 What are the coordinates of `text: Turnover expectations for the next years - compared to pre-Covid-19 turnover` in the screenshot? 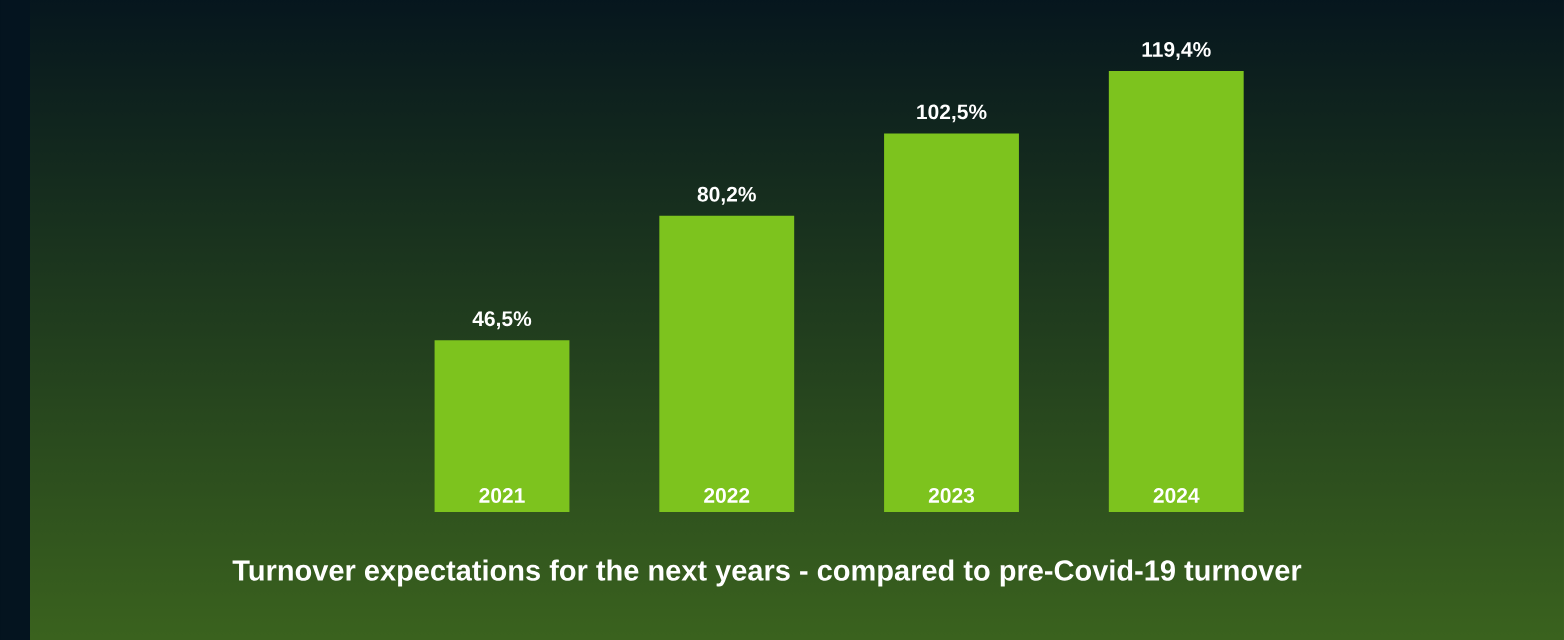 It's located at (767, 573).